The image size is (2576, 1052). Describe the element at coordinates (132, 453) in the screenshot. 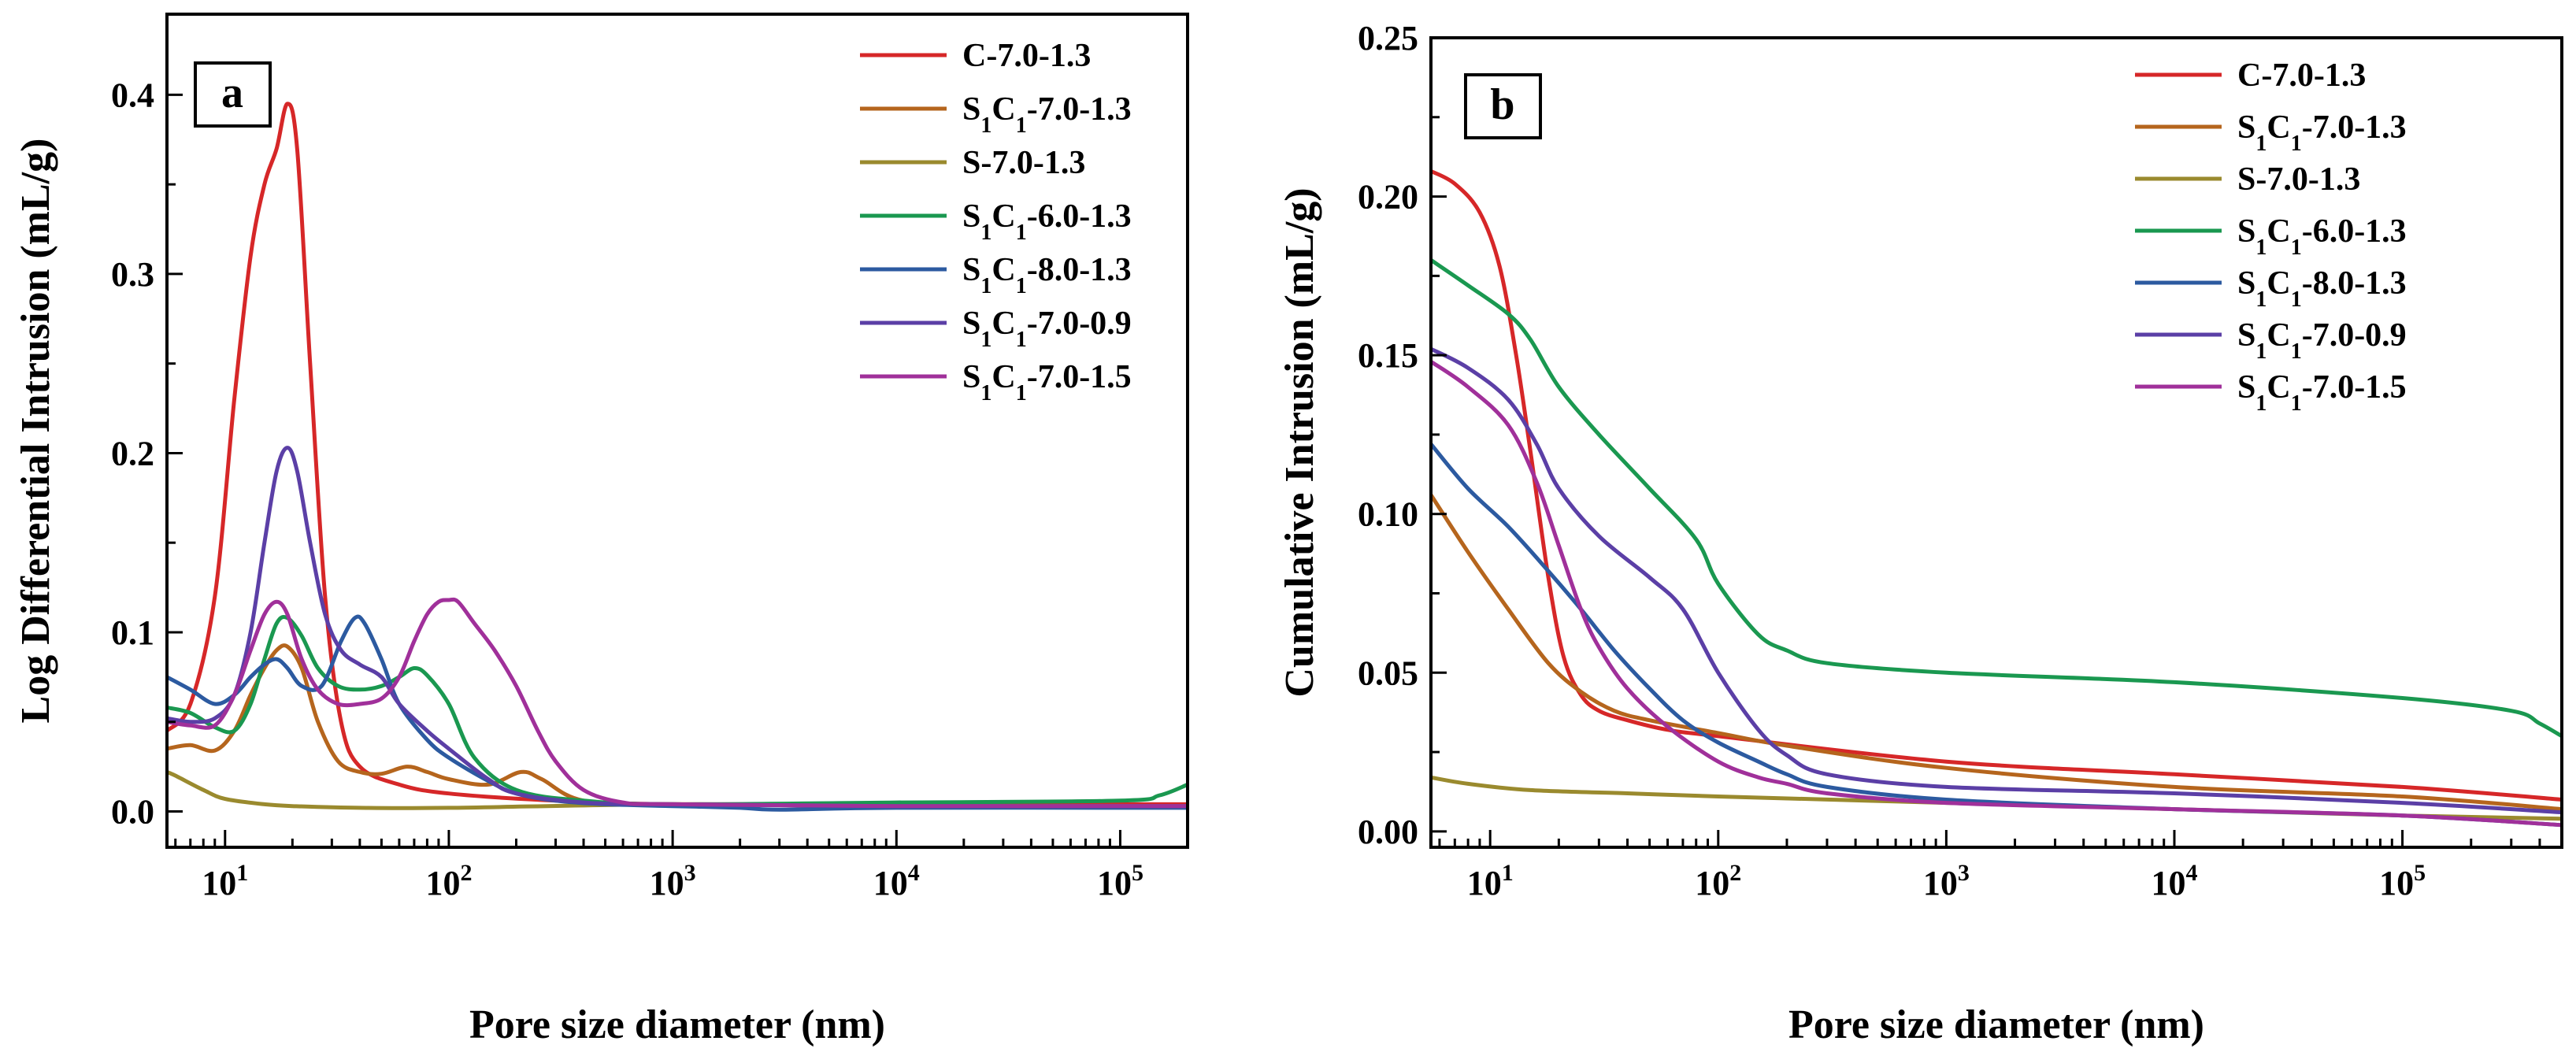

I see `y-tick-label: 0.2` at that location.